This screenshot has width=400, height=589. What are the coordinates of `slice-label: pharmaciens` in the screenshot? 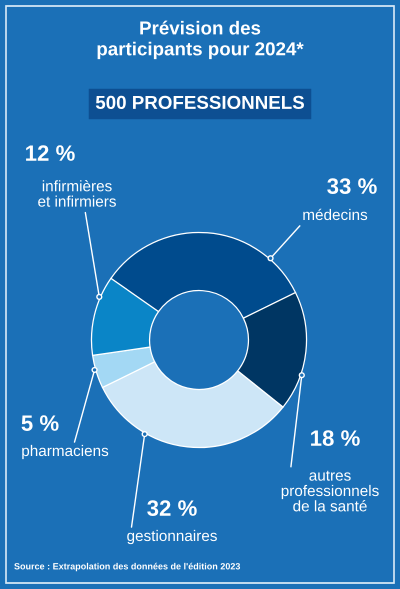 It's located at (65, 452).